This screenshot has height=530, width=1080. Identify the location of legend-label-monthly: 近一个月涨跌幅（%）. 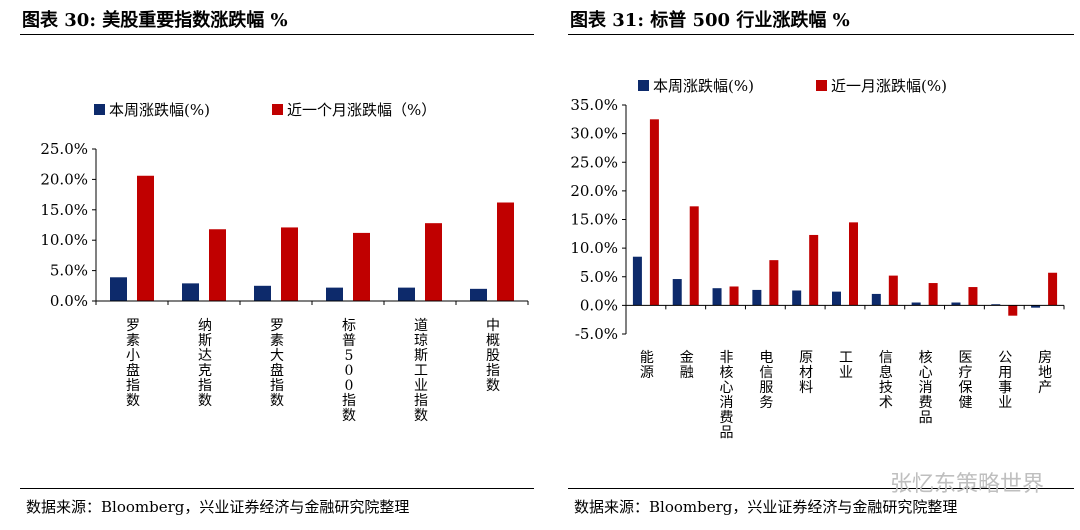
(361, 110).